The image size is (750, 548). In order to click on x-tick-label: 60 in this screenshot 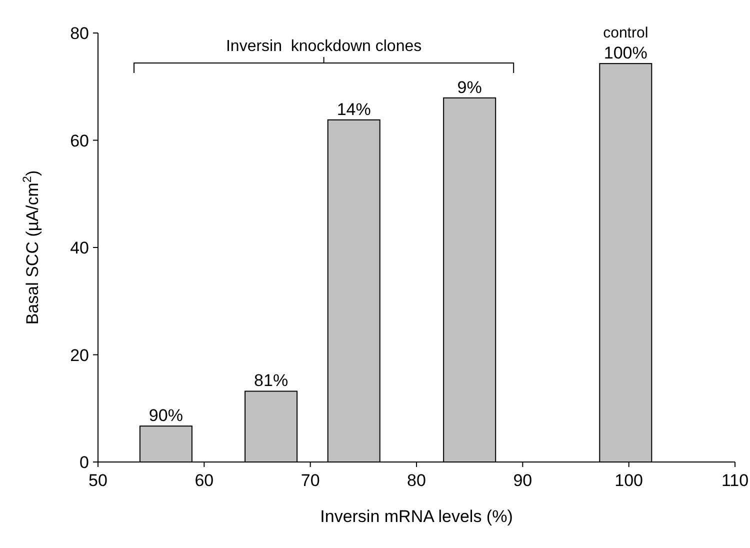, I will do `click(204, 480)`.